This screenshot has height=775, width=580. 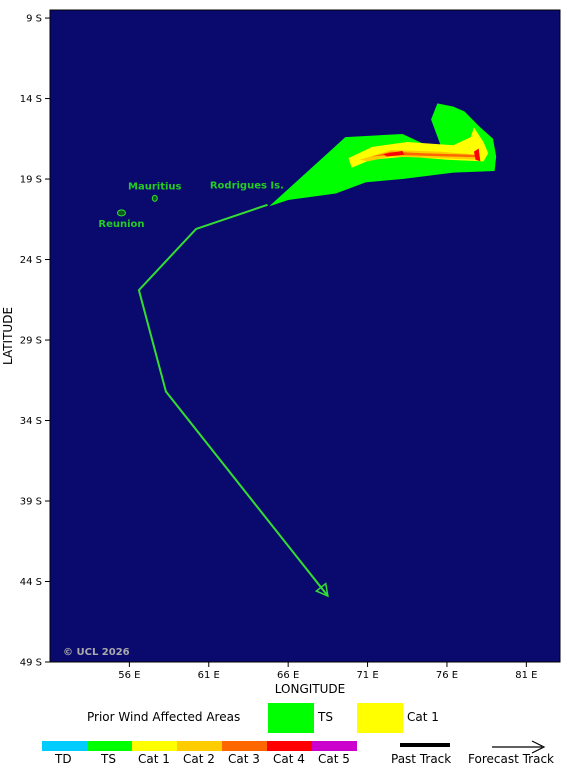 I want to click on legend-swatch-ts, so click(x=291, y=718).